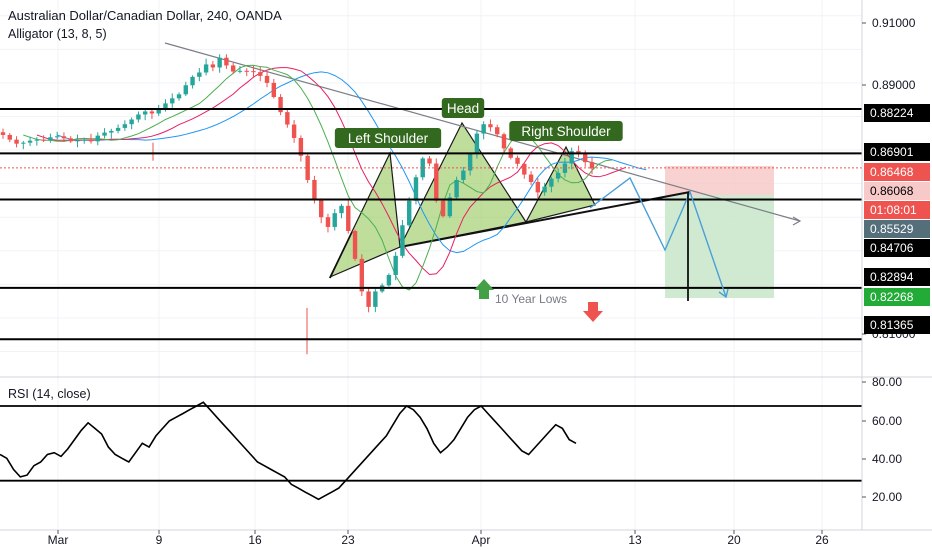  I want to click on left-shoulder-label: Left Shoulder, so click(388, 138).